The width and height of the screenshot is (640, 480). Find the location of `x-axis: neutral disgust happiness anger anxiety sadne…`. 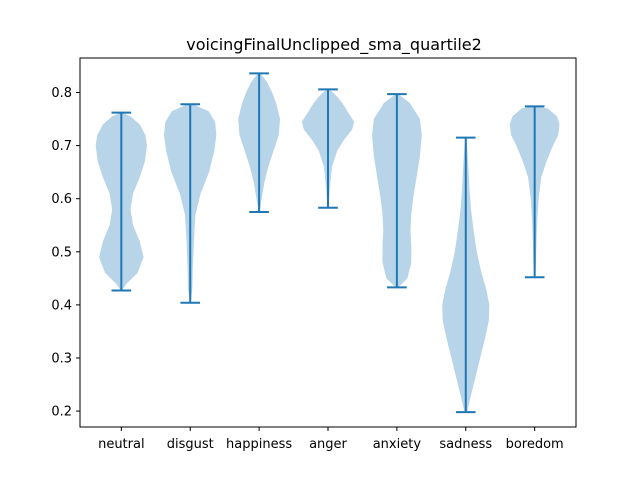

x-axis: neutral disgust happiness anger anxiety sadne… is located at coordinates (331, 439).